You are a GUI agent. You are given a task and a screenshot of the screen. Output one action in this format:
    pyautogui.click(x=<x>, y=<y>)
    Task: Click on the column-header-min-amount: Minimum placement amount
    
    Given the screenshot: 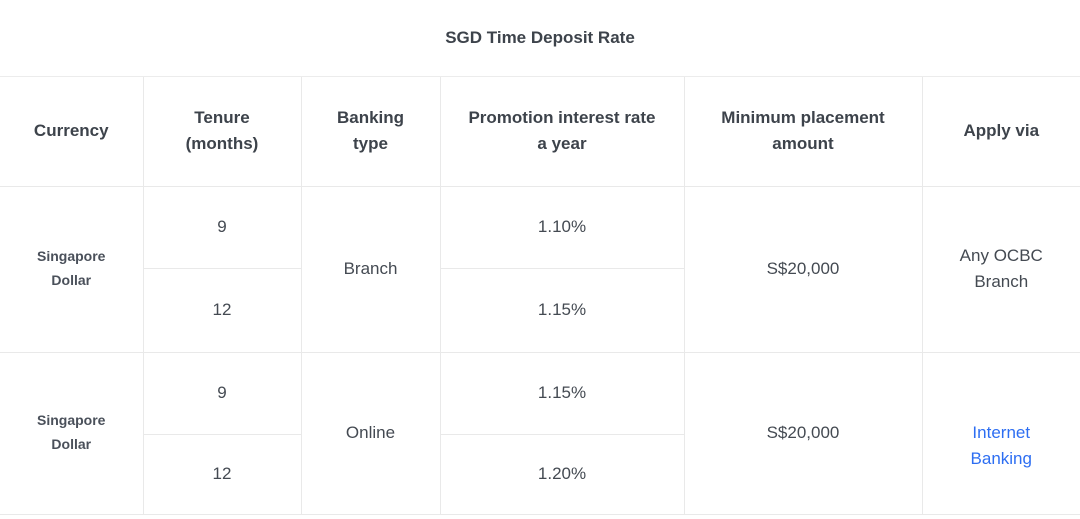 What is the action you would take?
    pyautogui.click(x=802, y=132)
    